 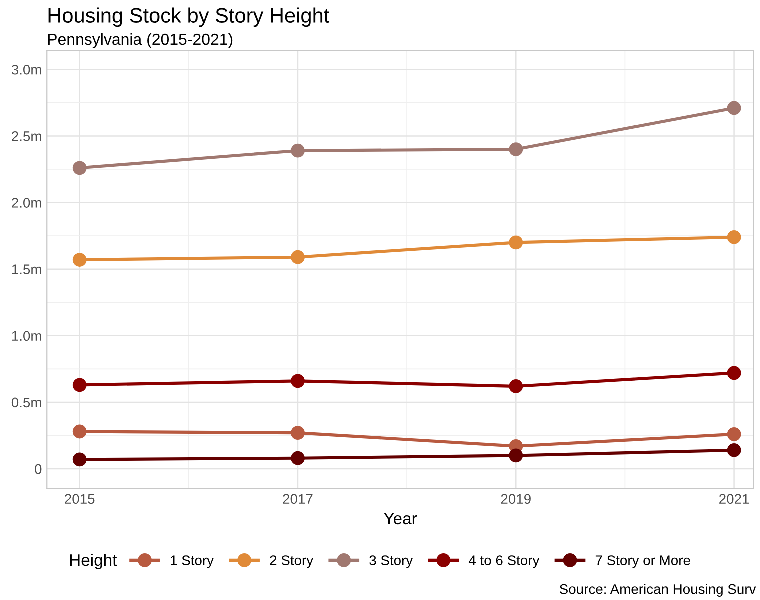 I want to click on y-tick-label: 2.0m, so click(x=27, y=203).